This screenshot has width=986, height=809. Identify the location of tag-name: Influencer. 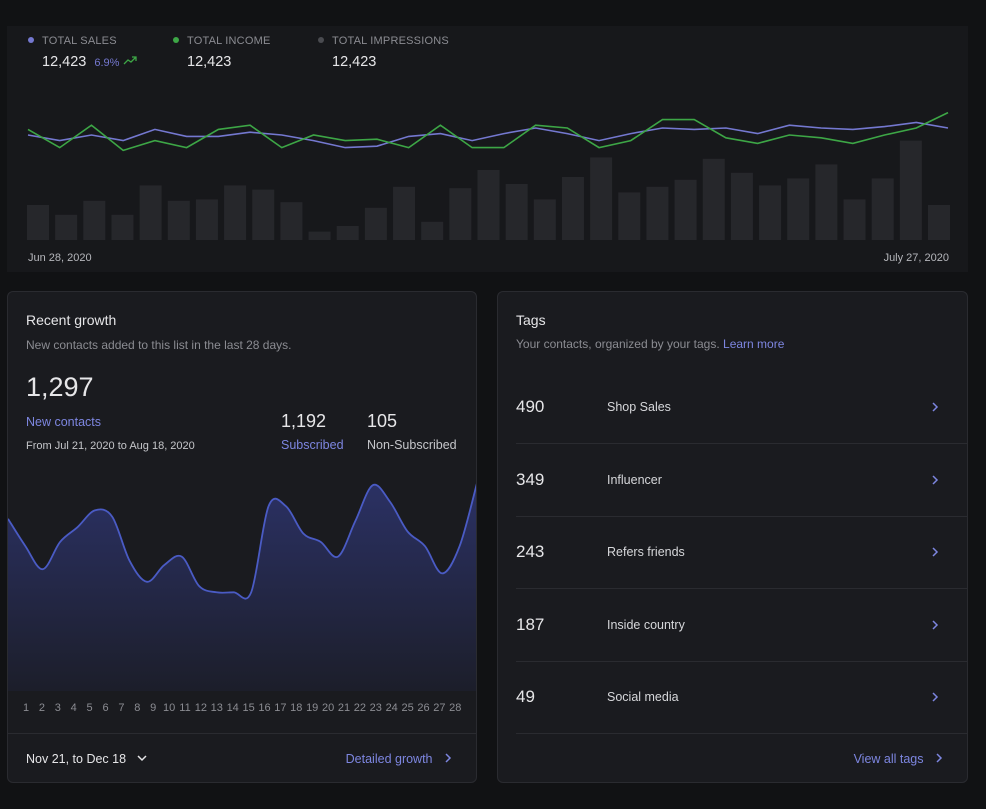
(634, 479).